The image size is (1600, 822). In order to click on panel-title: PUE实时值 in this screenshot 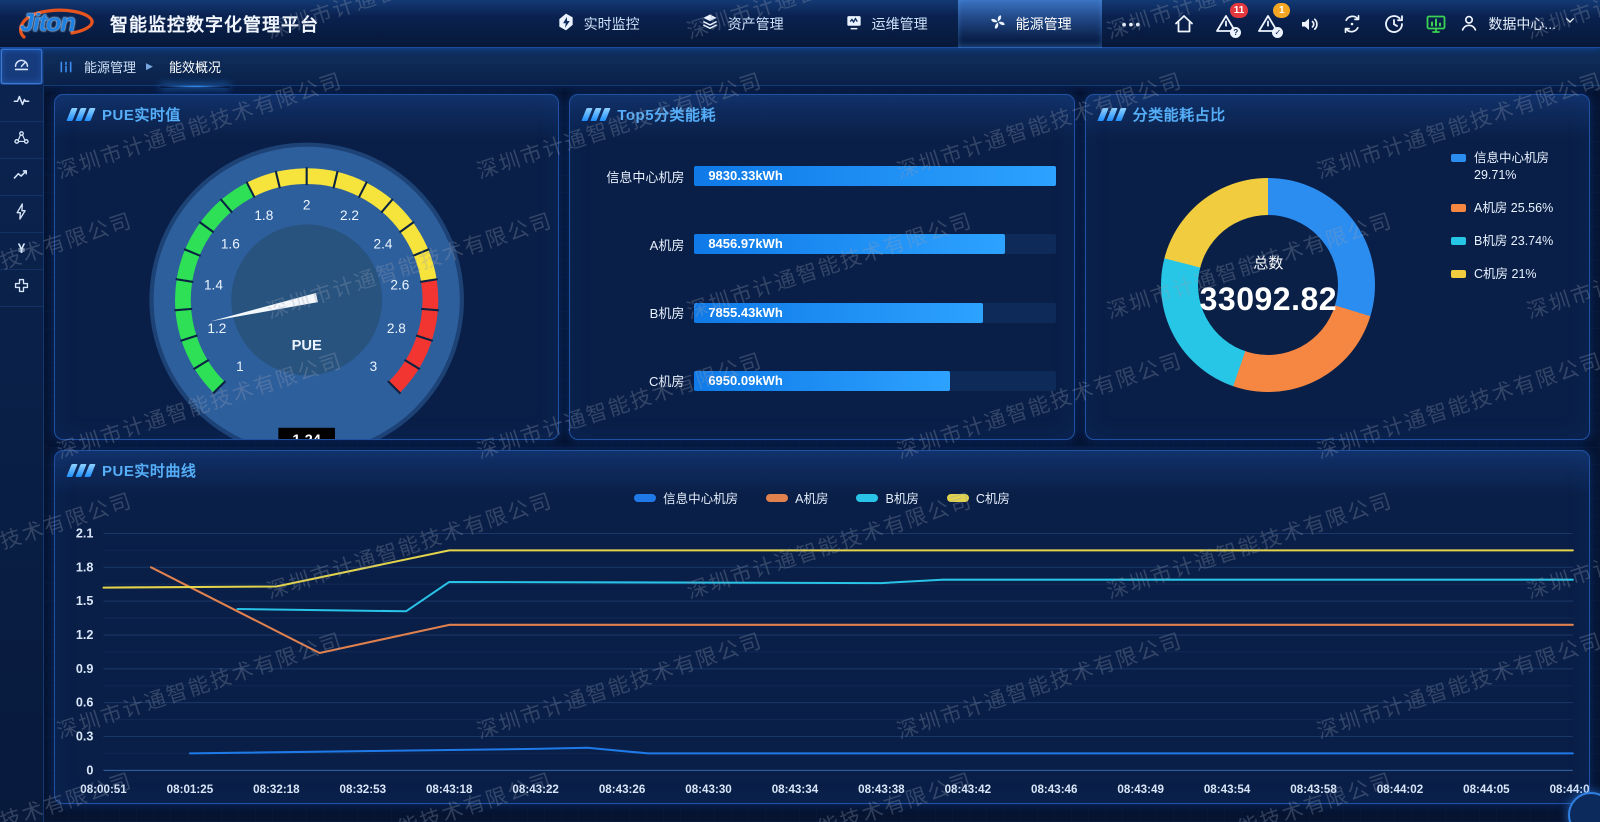, I will do `click(141, 115)`.